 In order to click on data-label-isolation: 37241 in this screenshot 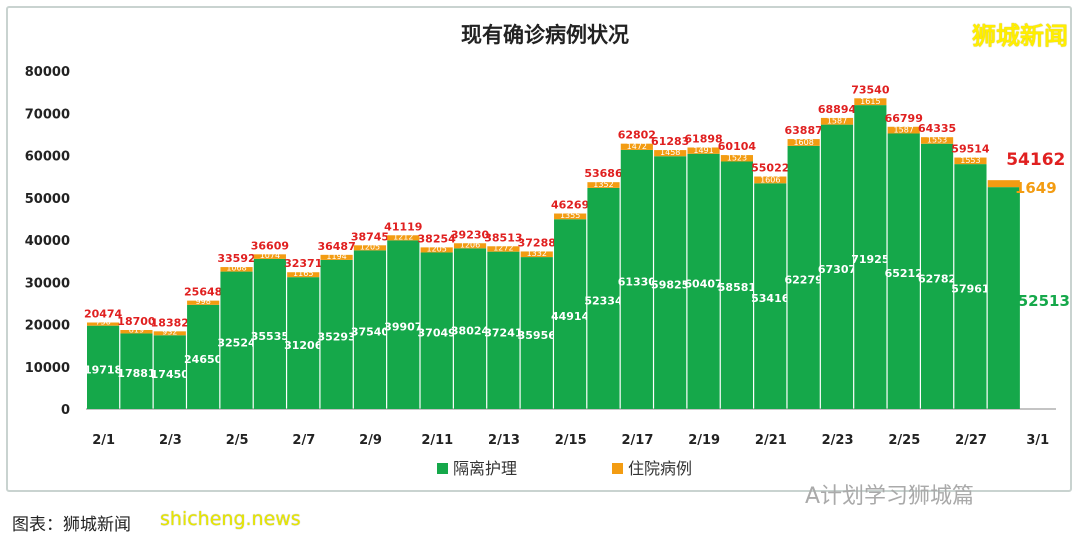, I will do `click(503, 332)`.